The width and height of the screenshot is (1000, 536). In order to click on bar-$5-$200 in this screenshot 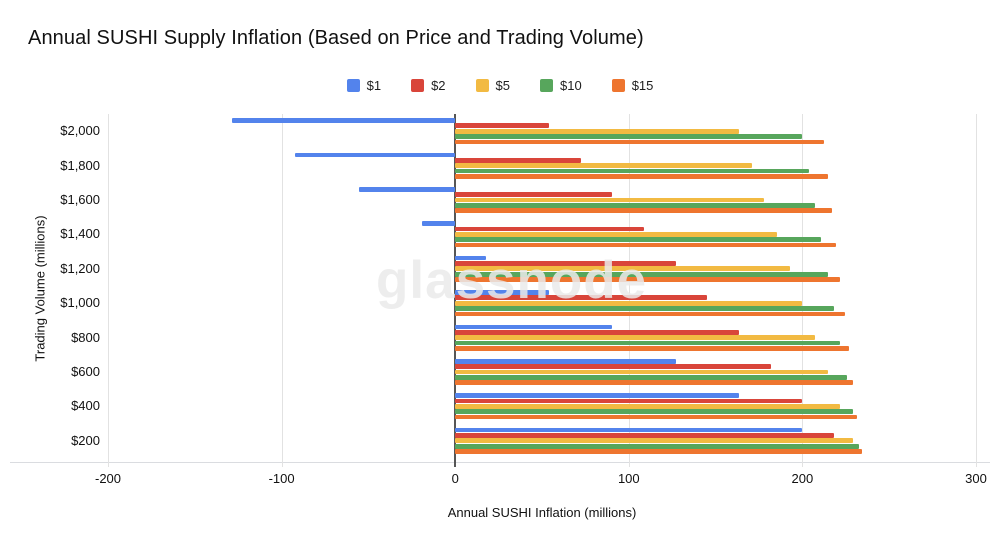, I will do `click(654, 441)`.